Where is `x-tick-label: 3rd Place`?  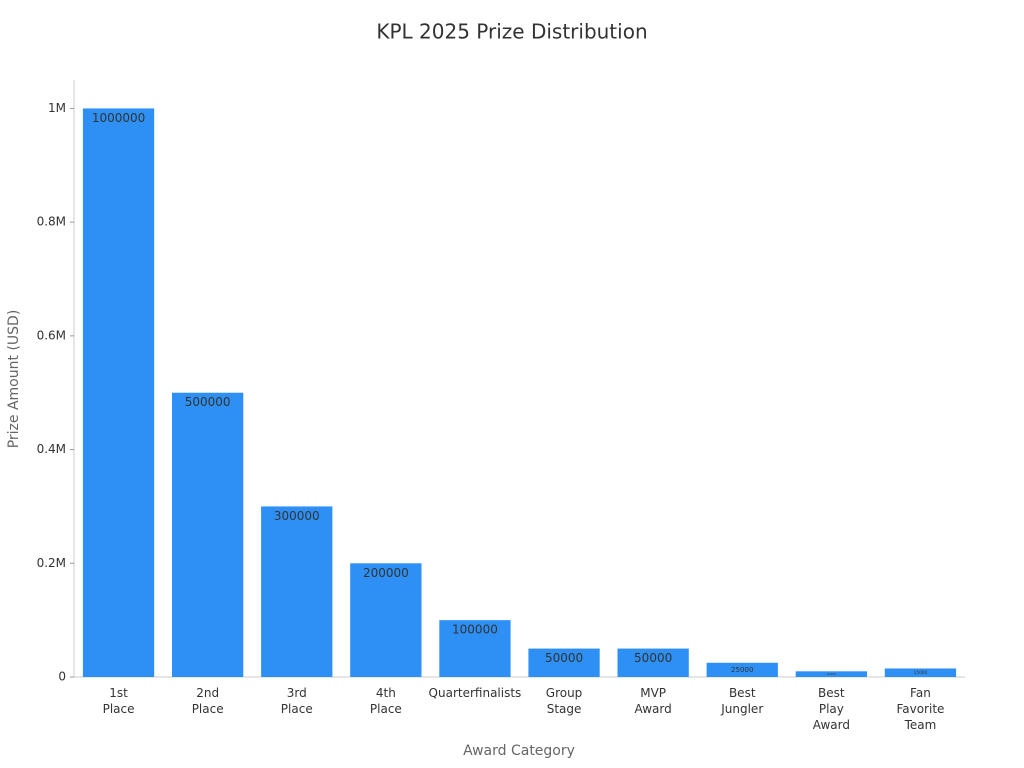 x-tick-label: 3rd Place is located at coordinates (296, 701).